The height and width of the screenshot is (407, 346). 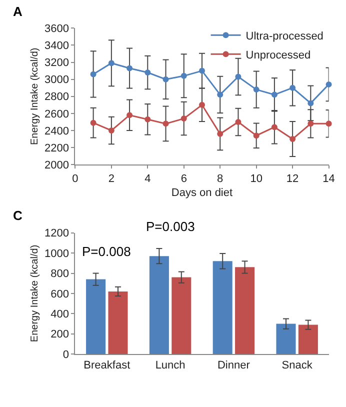 I want to click on y-tick-label: 1200, so click(x=56, y=234).